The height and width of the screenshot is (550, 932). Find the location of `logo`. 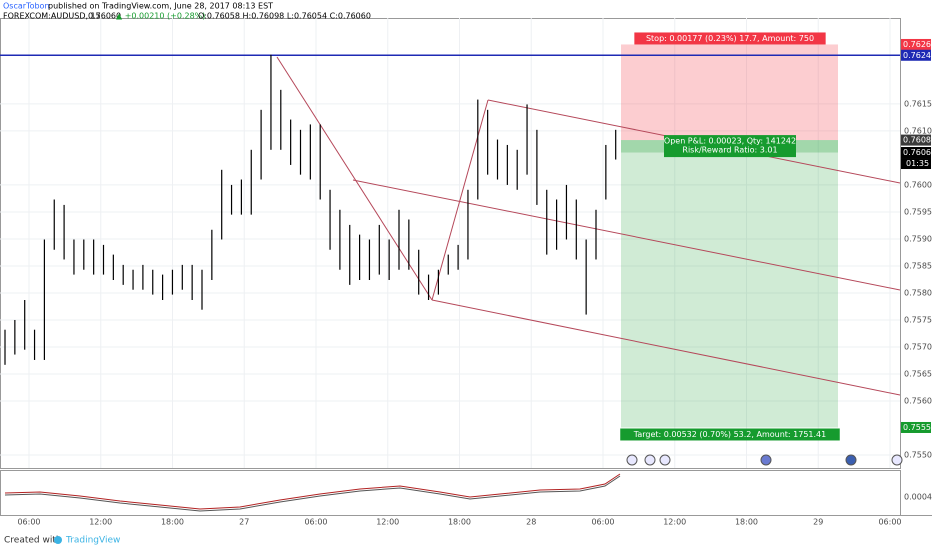

logo is located at coordinates (58, 540).